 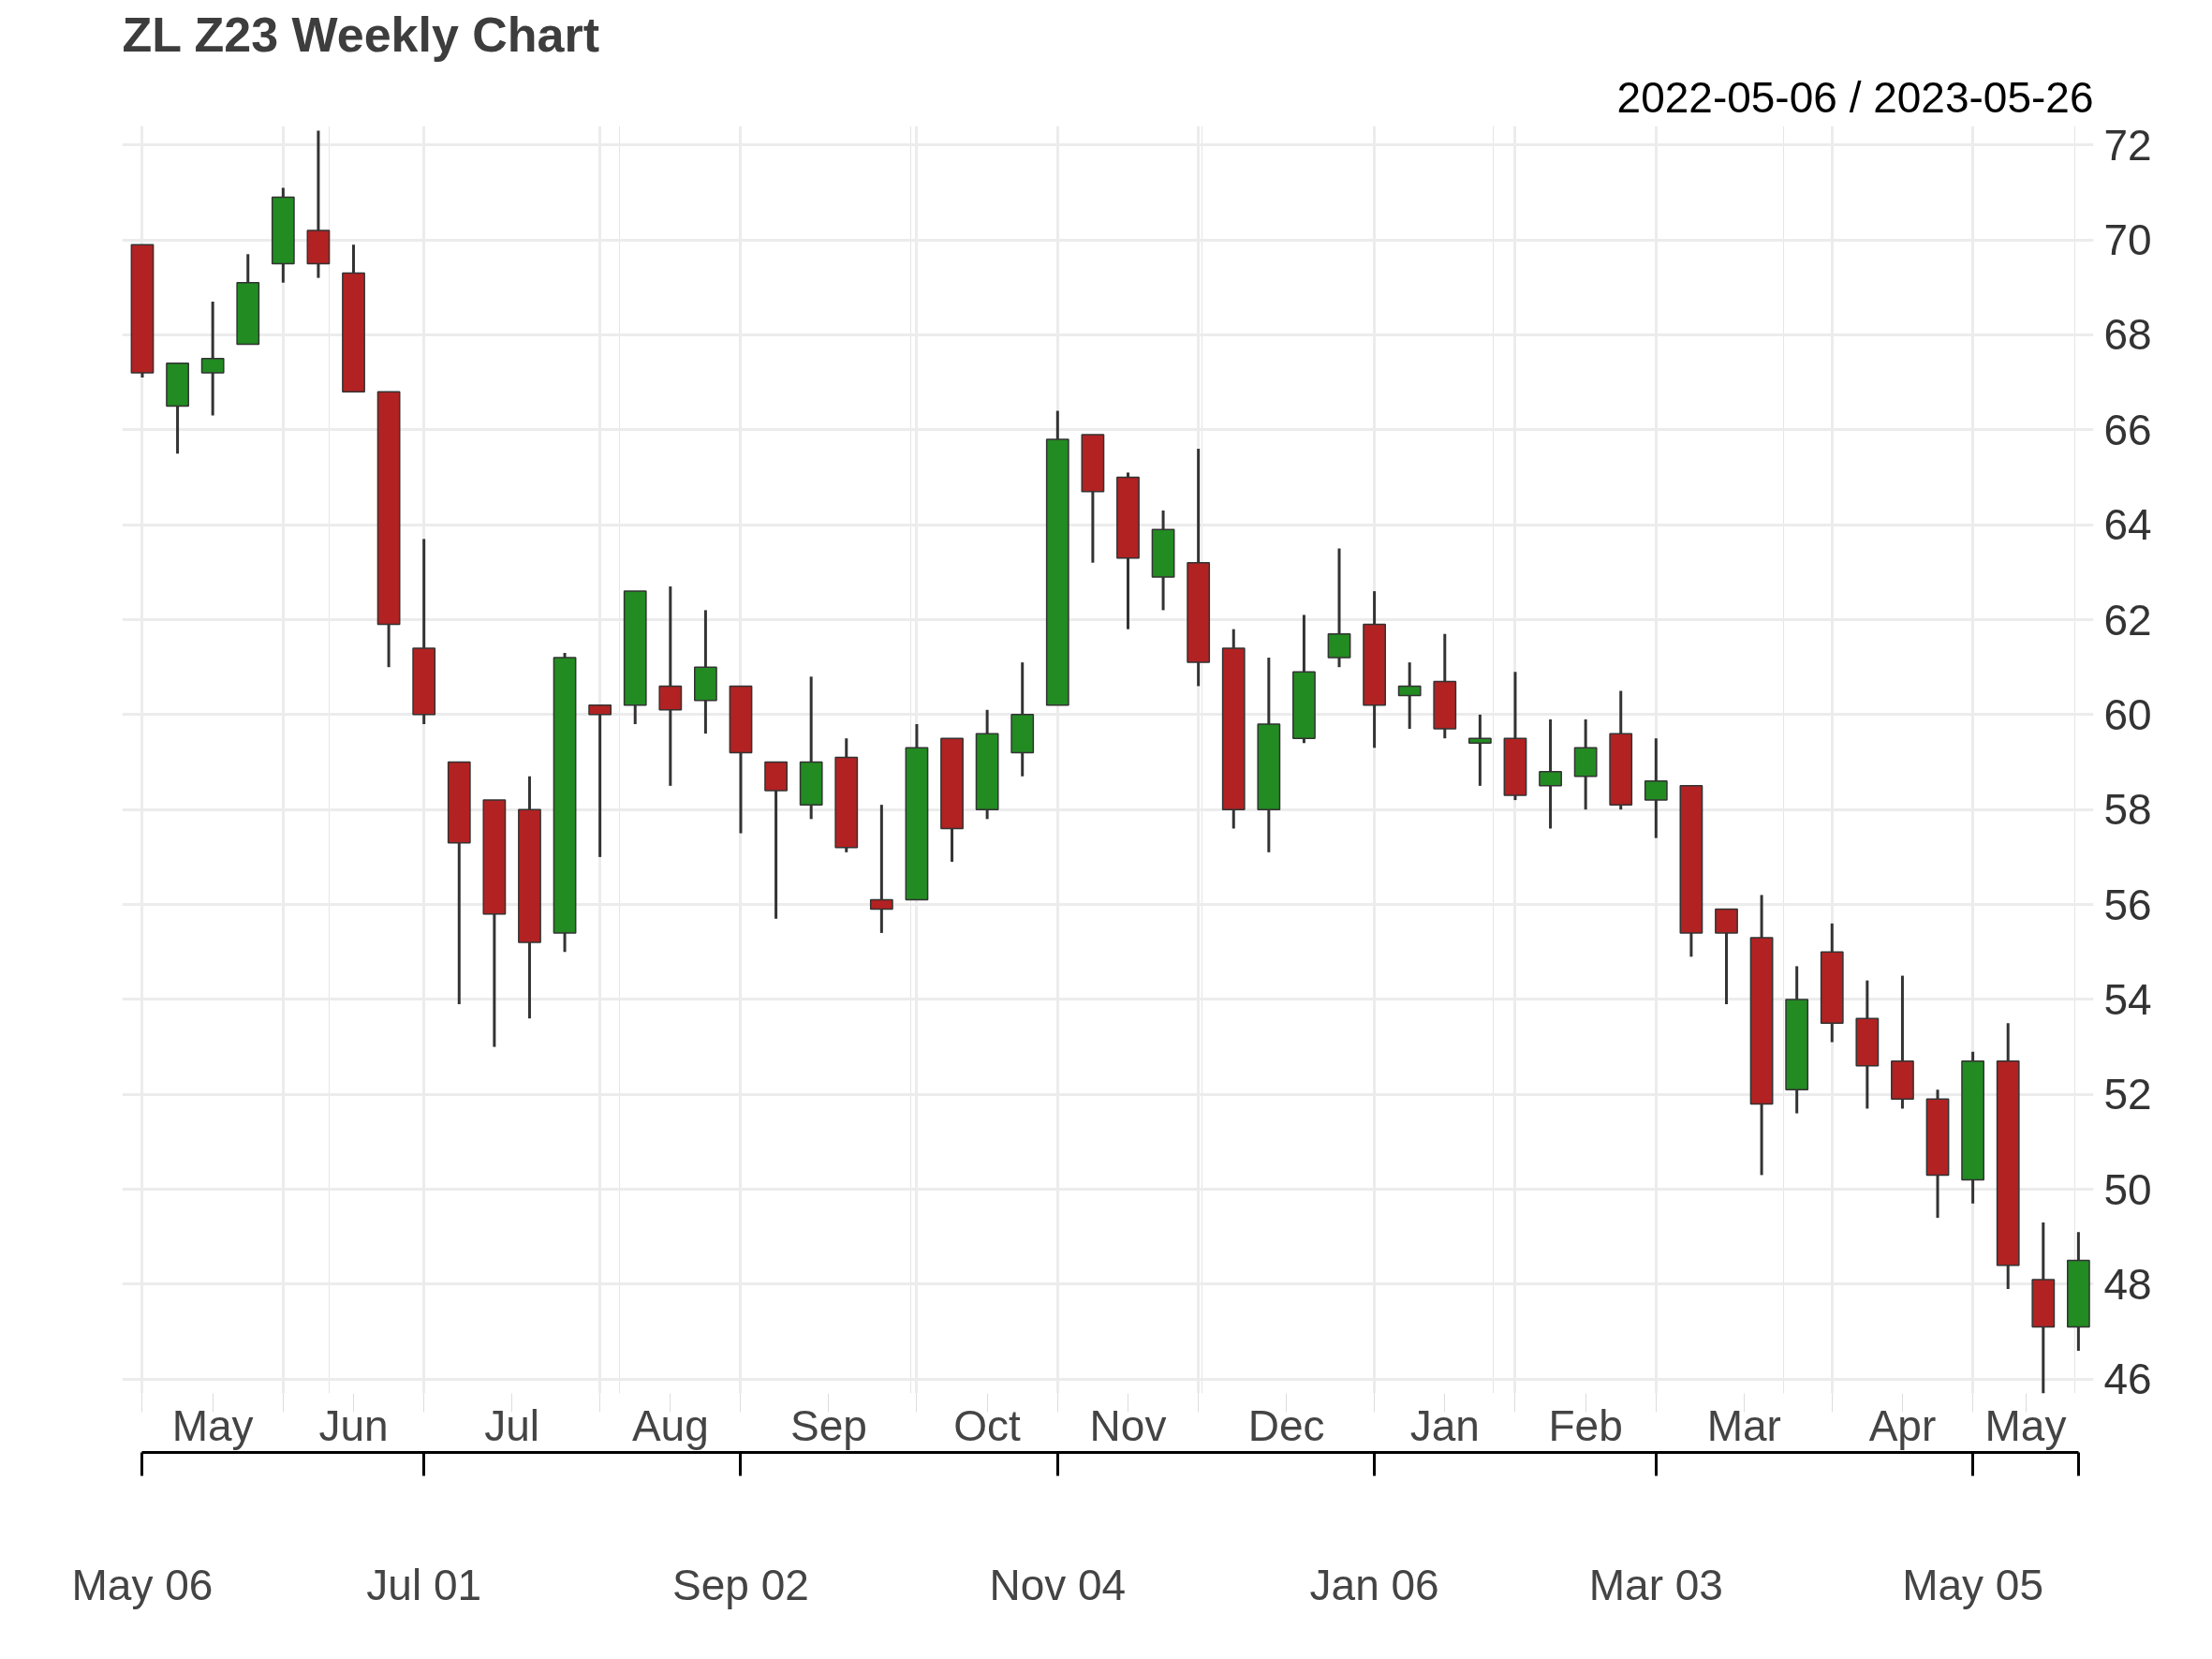 What do you see at coordinates (1855, 97) in the screenshot?
I see `chart-subtitle: 2022-05-06 / 2023-05-26` at bounding box center [1855, 97].